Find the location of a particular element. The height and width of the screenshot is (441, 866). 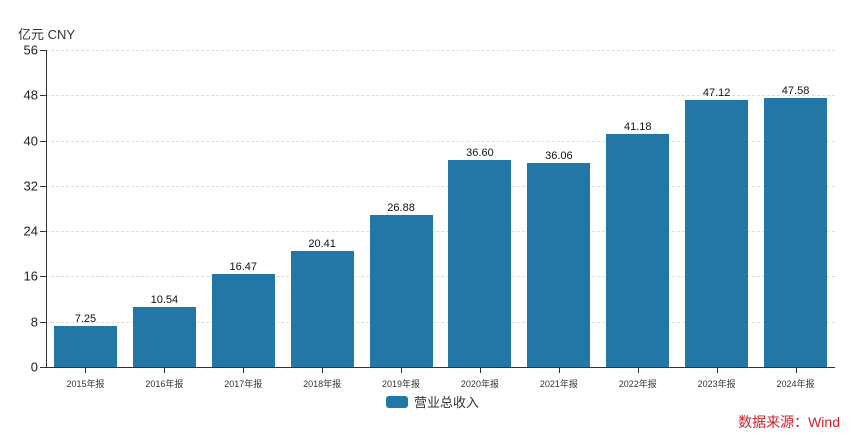

x-tick-label: 2023年报 is located at coordinates (716, 384).